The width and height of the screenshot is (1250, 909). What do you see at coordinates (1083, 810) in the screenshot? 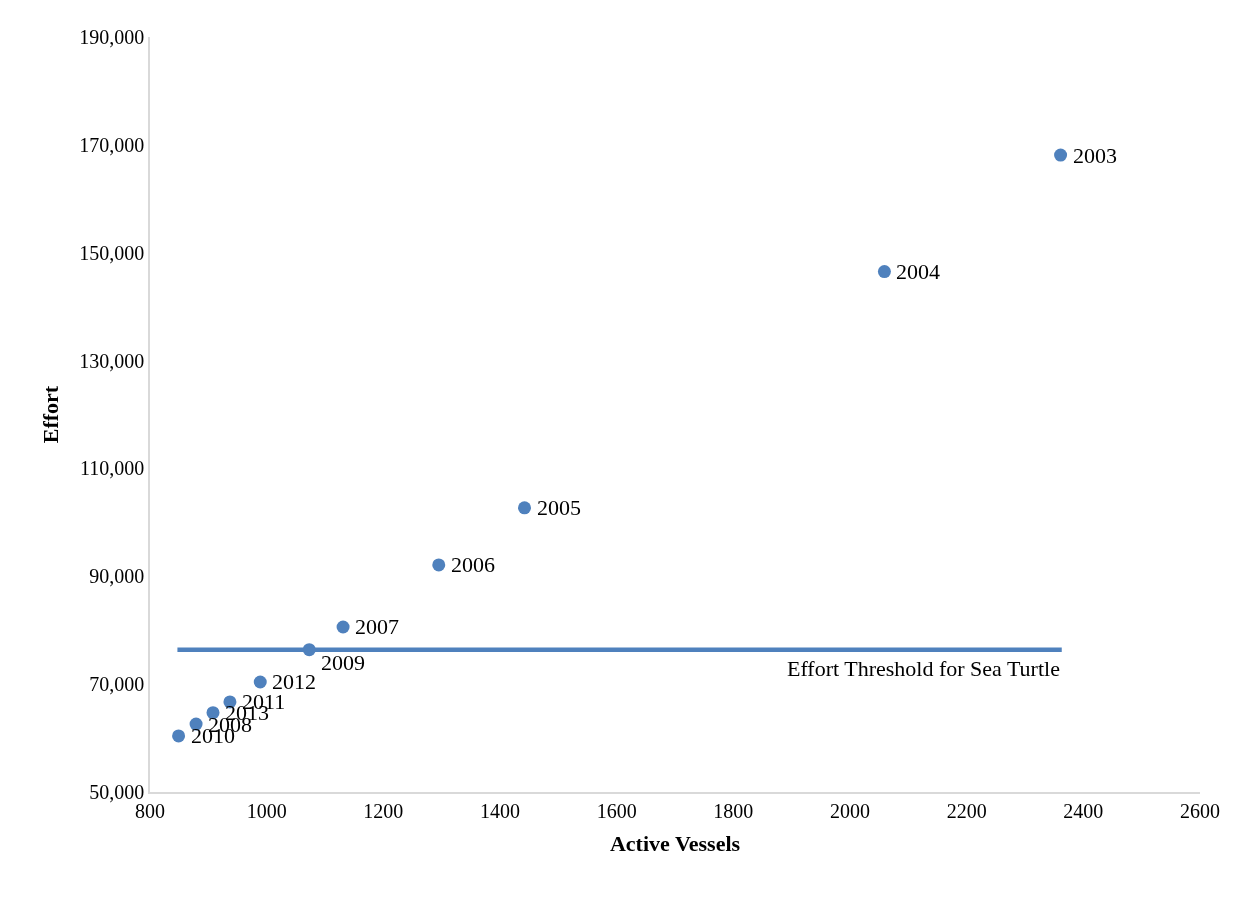
I see `x-tick-label: 2400` at bounding box center [1083, 810].